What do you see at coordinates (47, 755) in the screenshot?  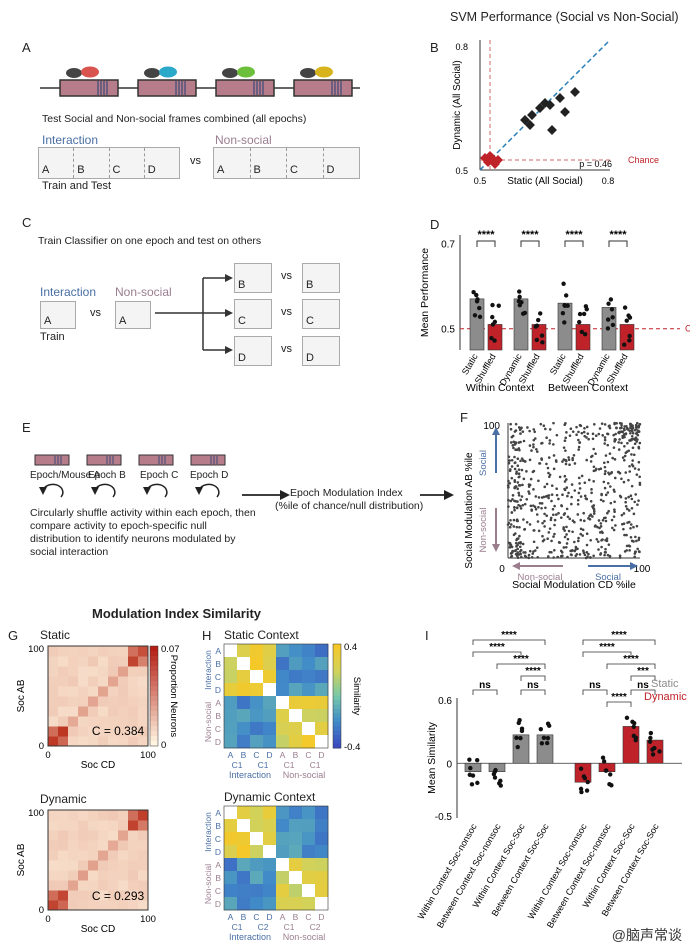 I see `x-tick-0: 0` at bounding box center [47, 755].